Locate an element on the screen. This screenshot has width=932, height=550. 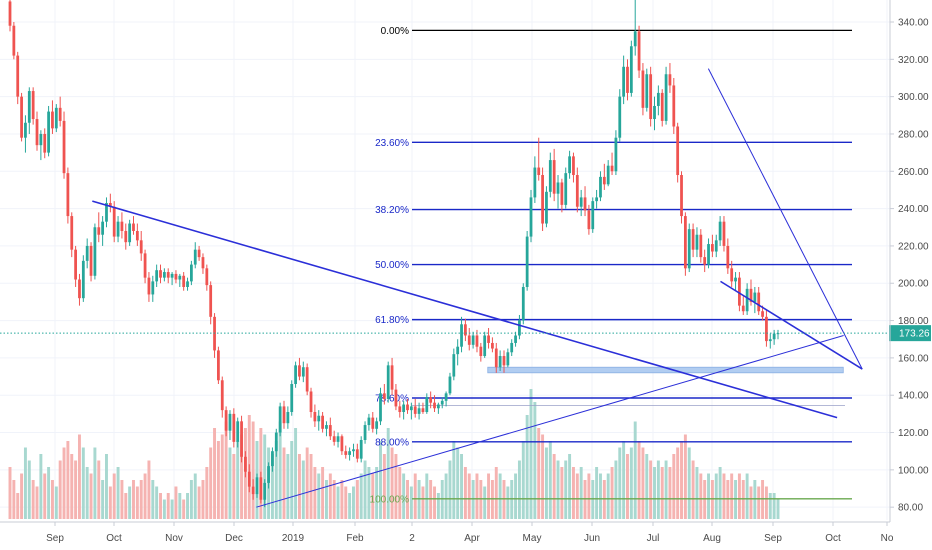
last-price-tag is located at coordinates (910, 333).